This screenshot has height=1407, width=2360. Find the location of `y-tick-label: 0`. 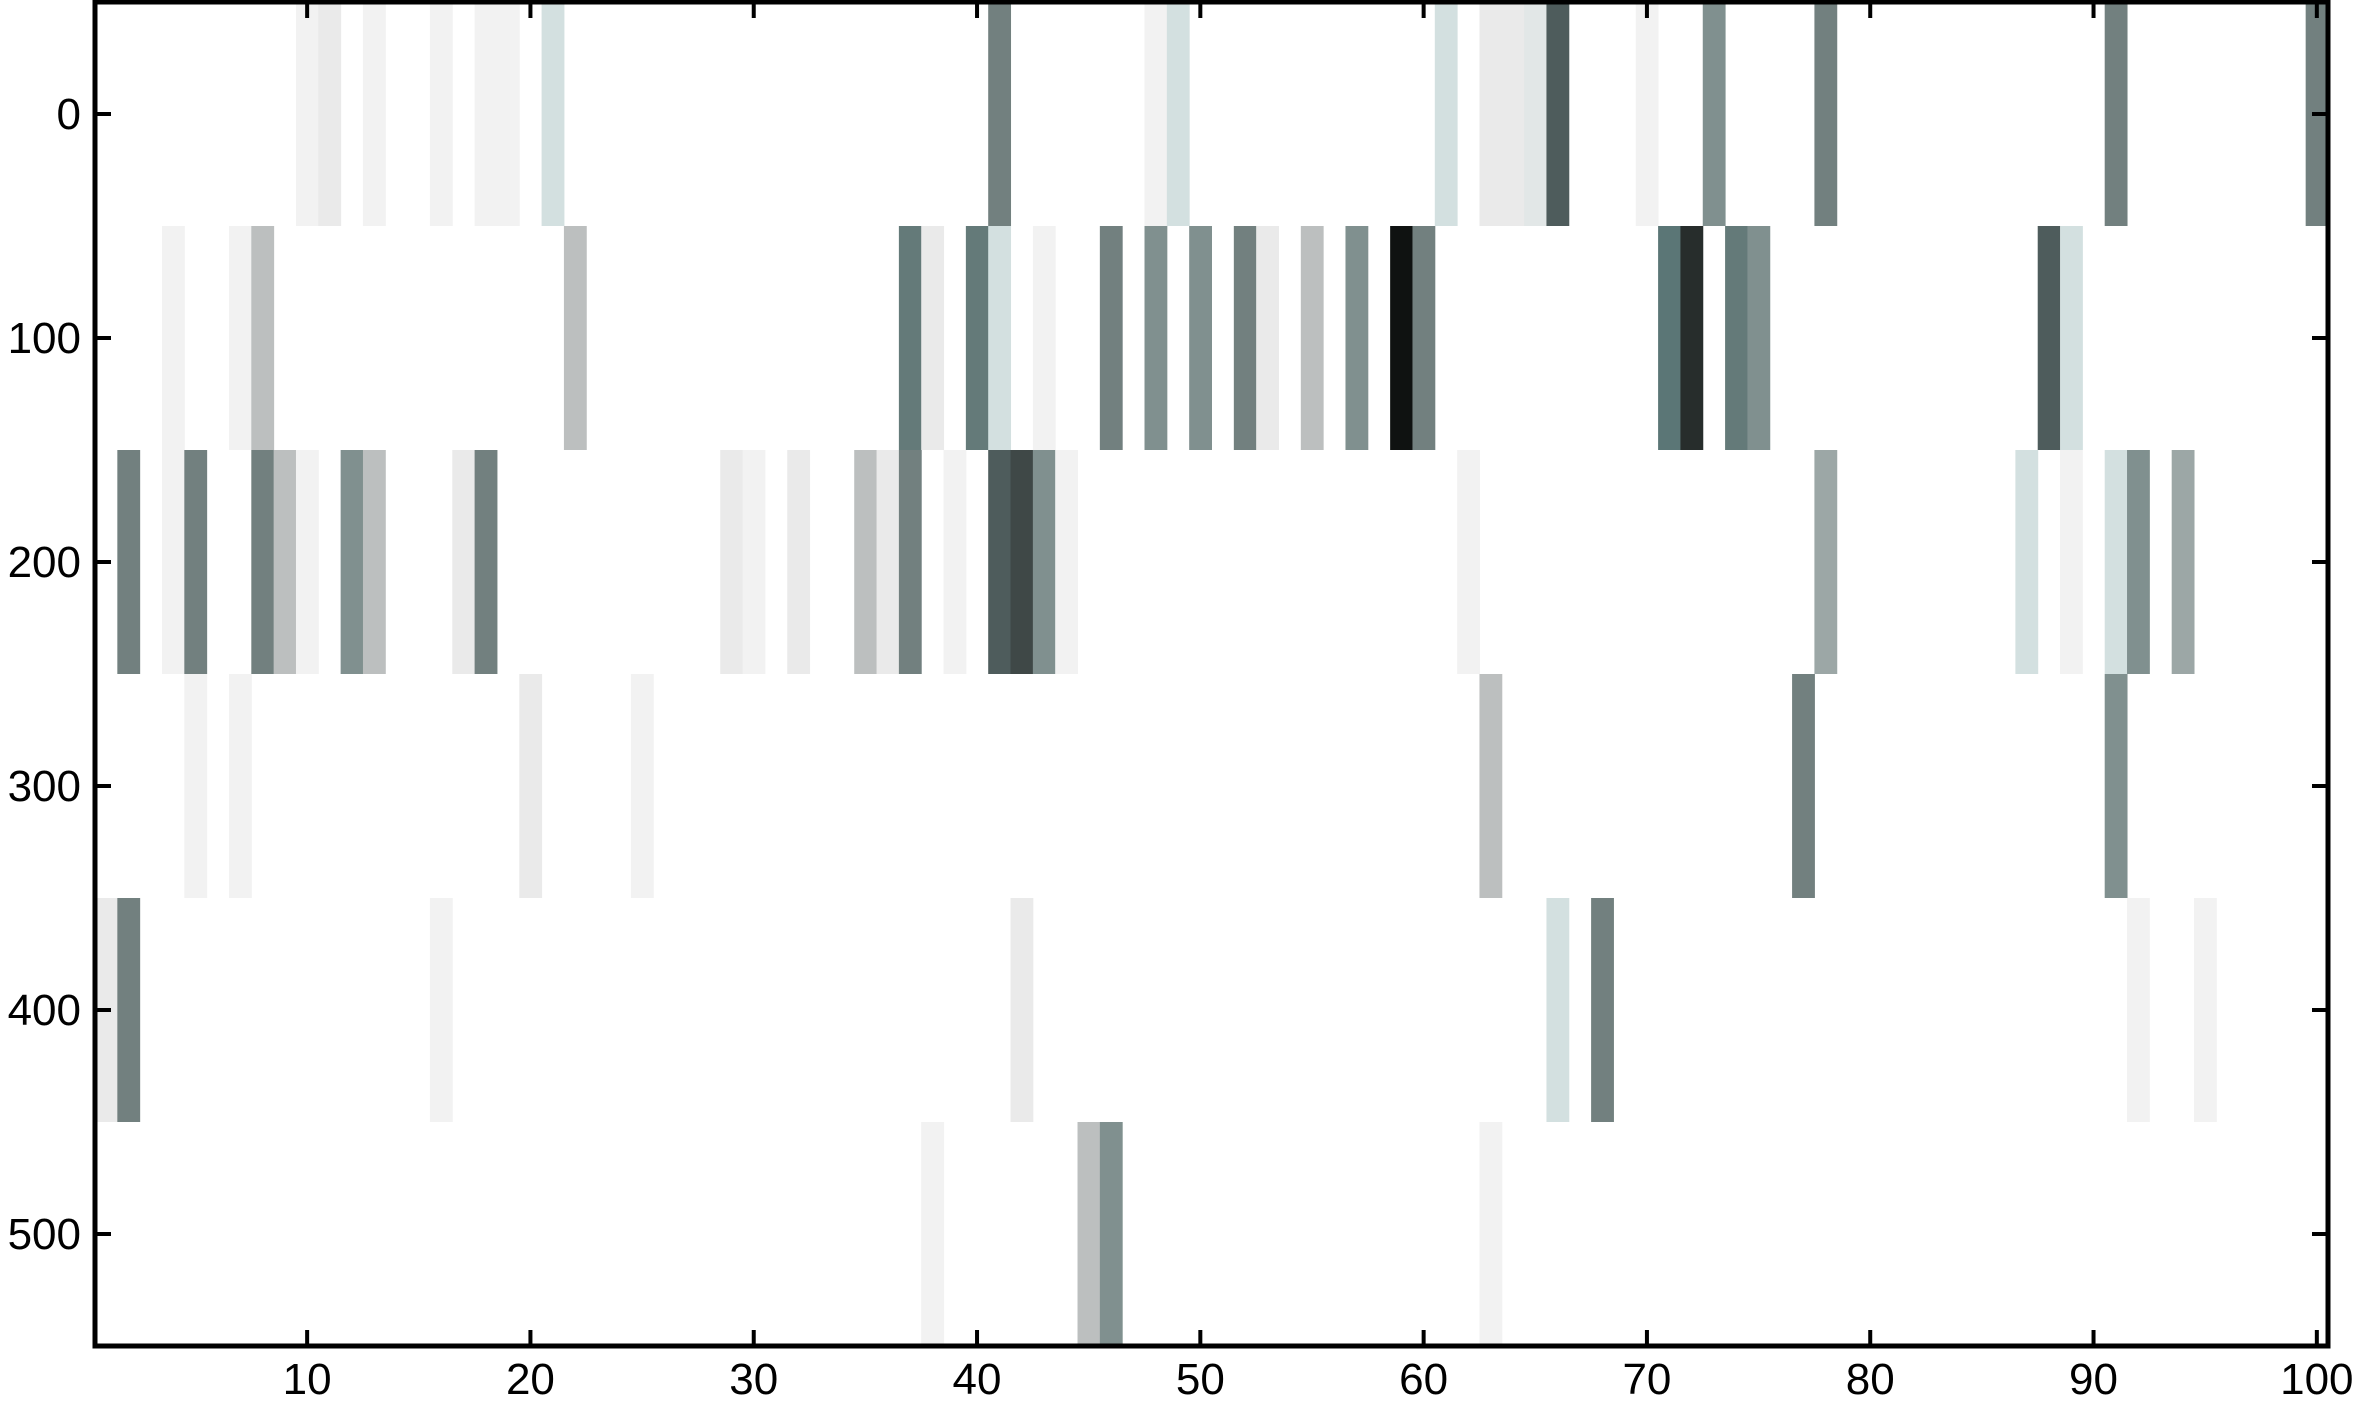

y-tick-label: 0 is located at coordinates (69, 114).